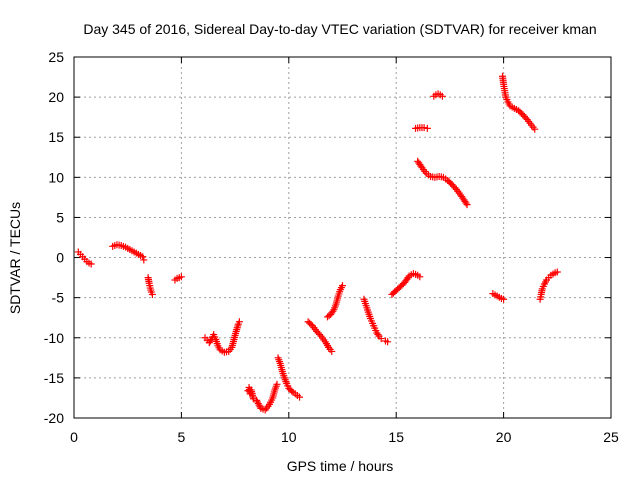  I want to click on y-tick-label: -15, so click(54, 378).